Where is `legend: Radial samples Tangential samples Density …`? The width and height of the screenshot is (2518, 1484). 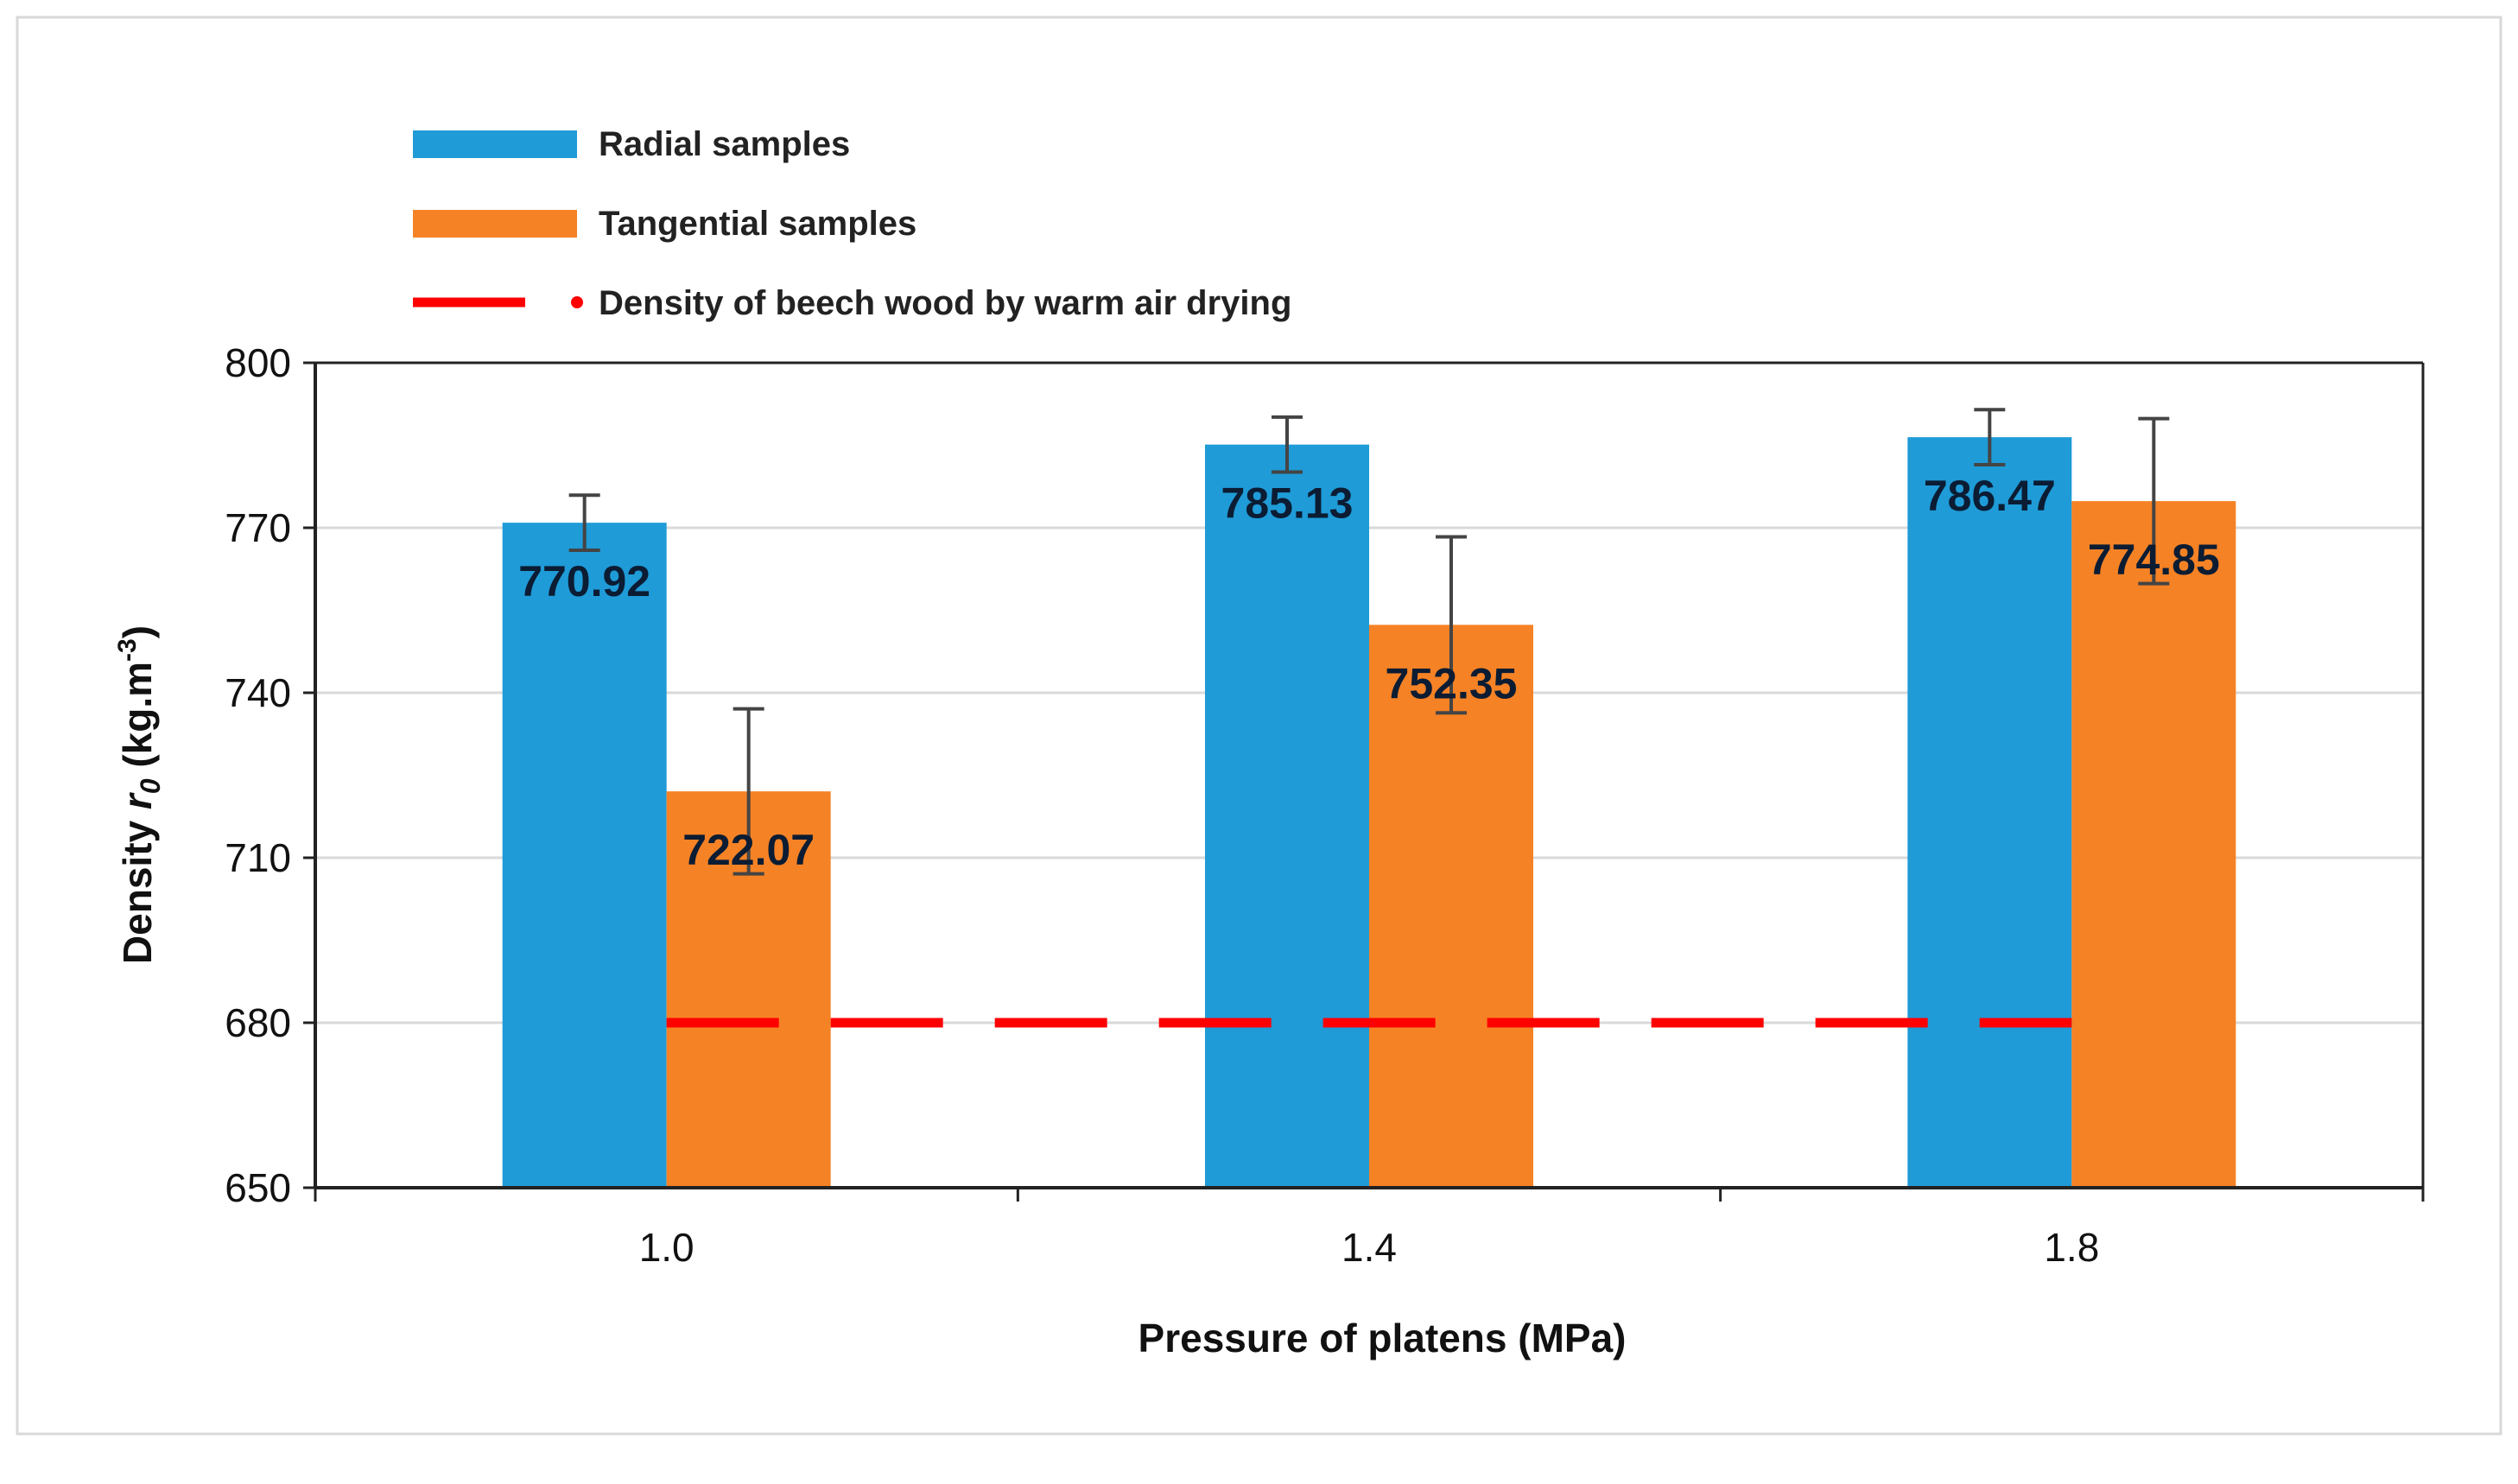 legend: Radial samples Tangential samples Density … is located at coordinates (852, 223).